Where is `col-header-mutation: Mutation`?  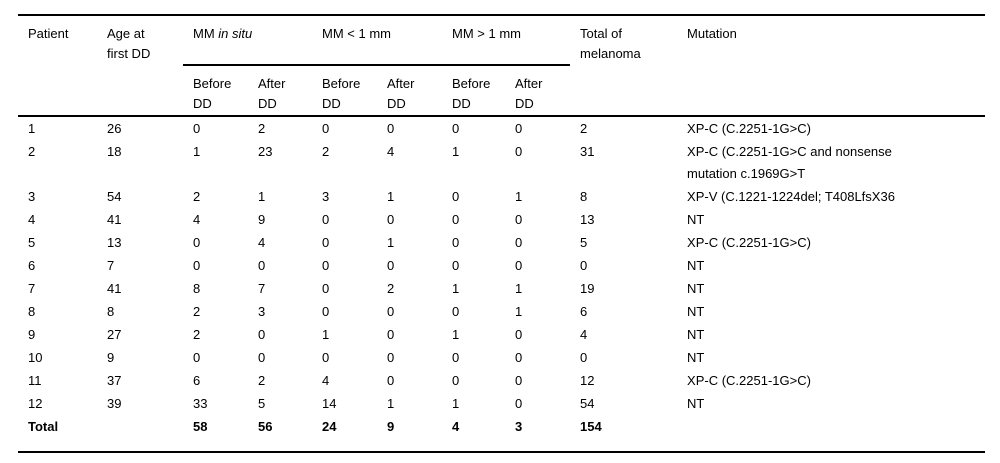
col-header-mutation: Mutation is located at coordinates (831, 66).